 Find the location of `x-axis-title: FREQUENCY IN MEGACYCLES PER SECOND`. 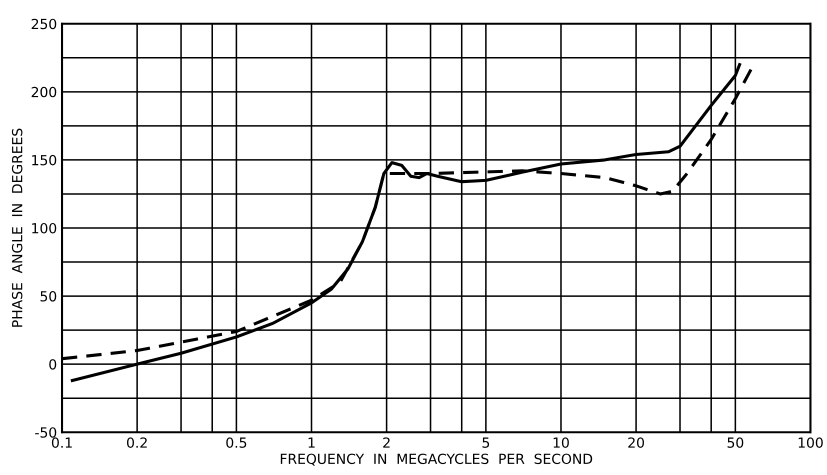

x-axis-title: FREQUENCY IN MEGACYCLES PER SECOND is located at coordinates (436, 460).